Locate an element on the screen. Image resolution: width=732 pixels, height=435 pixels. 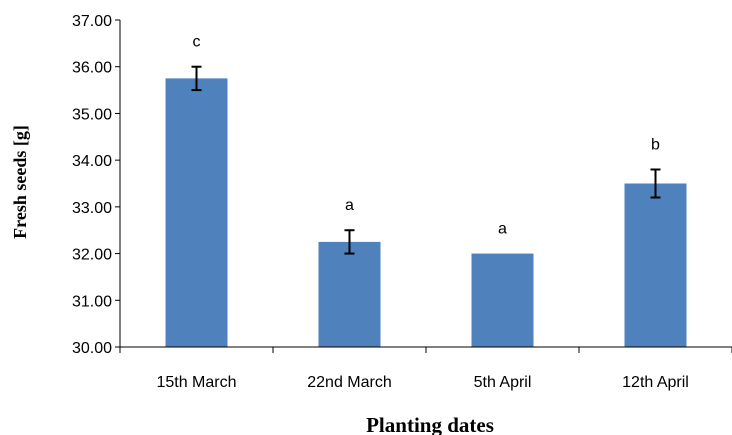
significance-letter: b is located at coordinates (655, 144).